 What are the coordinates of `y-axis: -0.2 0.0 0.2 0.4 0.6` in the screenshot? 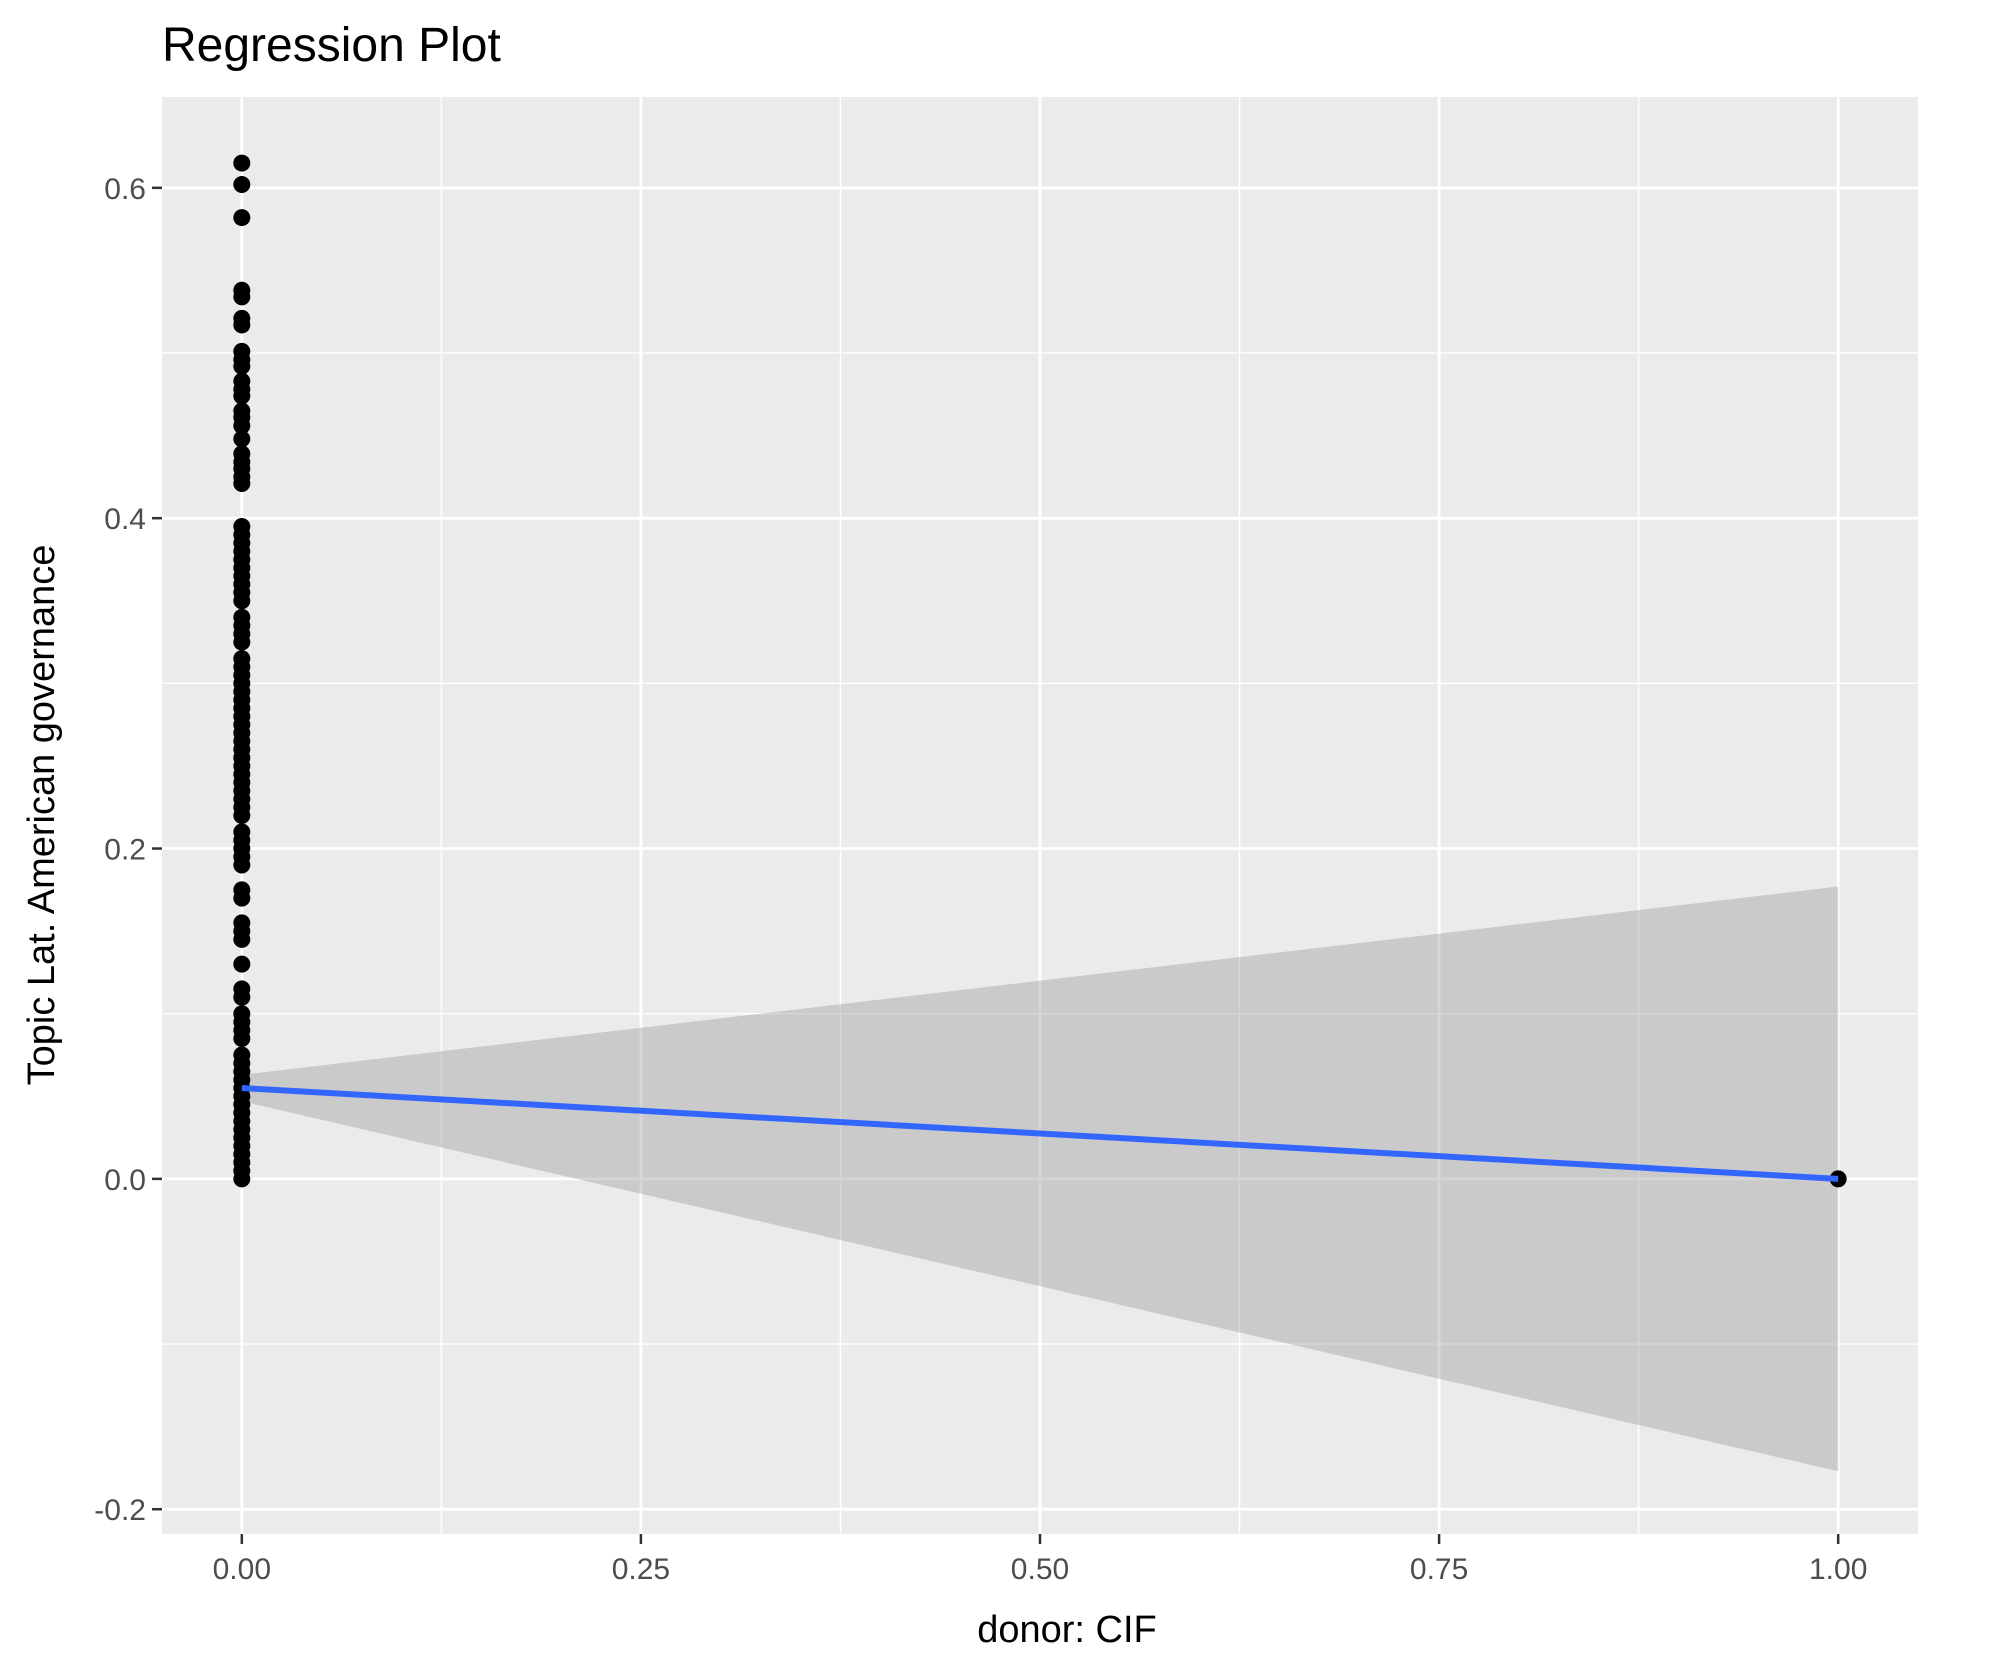 It's located at (128, 850).